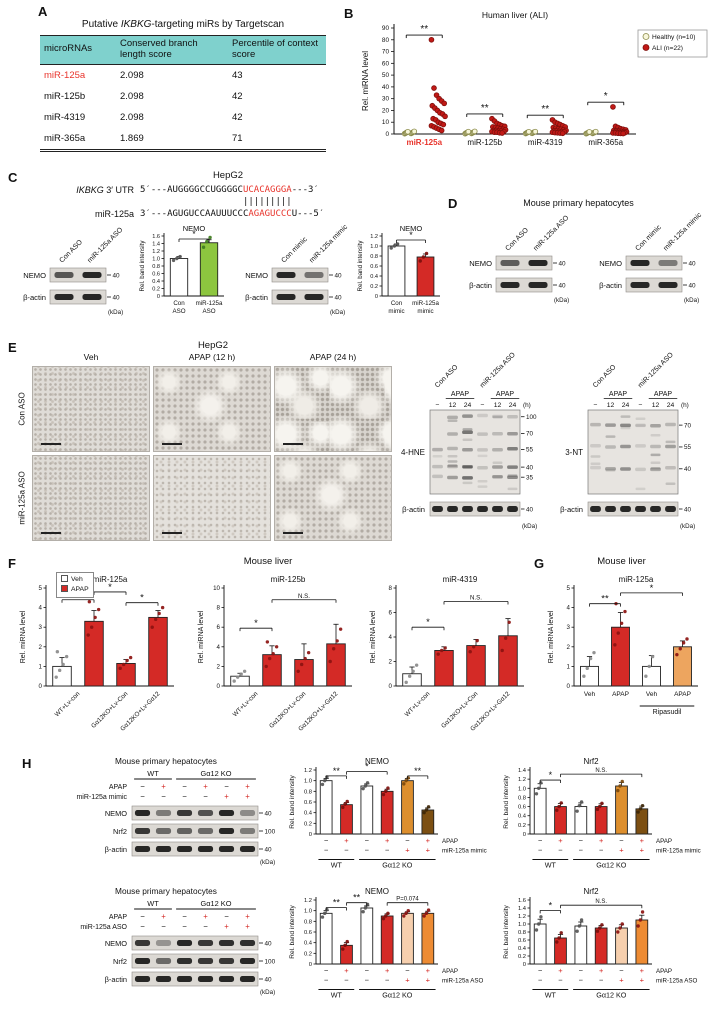 This screenshot has width=709, height=1014. Describe the element at coordinates (391, 662) in the screenshot. I see `y-tick-label: 2` at that location.